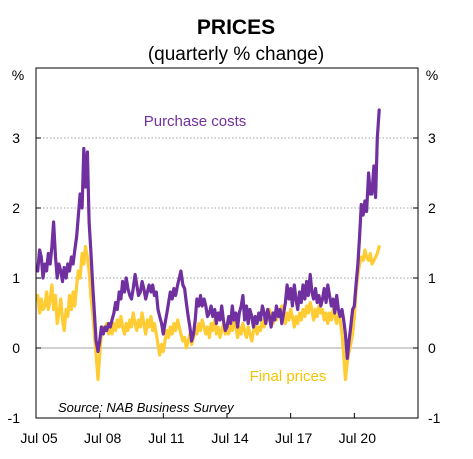 This screenshot has width=473, height=459. I want to click on y-unit-left: %, so click(18, 75).